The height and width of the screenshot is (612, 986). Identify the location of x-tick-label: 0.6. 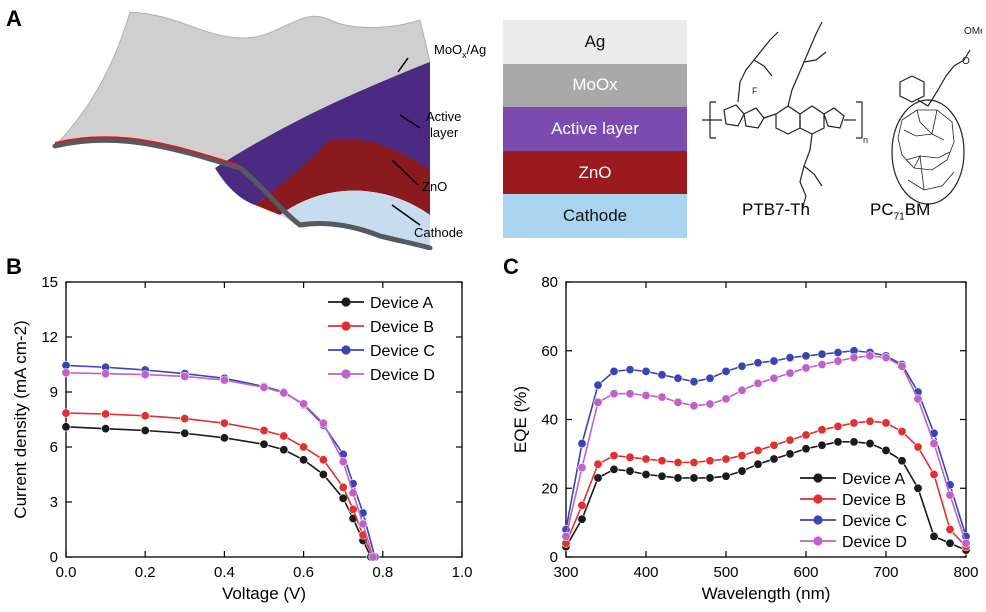
(303, 572).